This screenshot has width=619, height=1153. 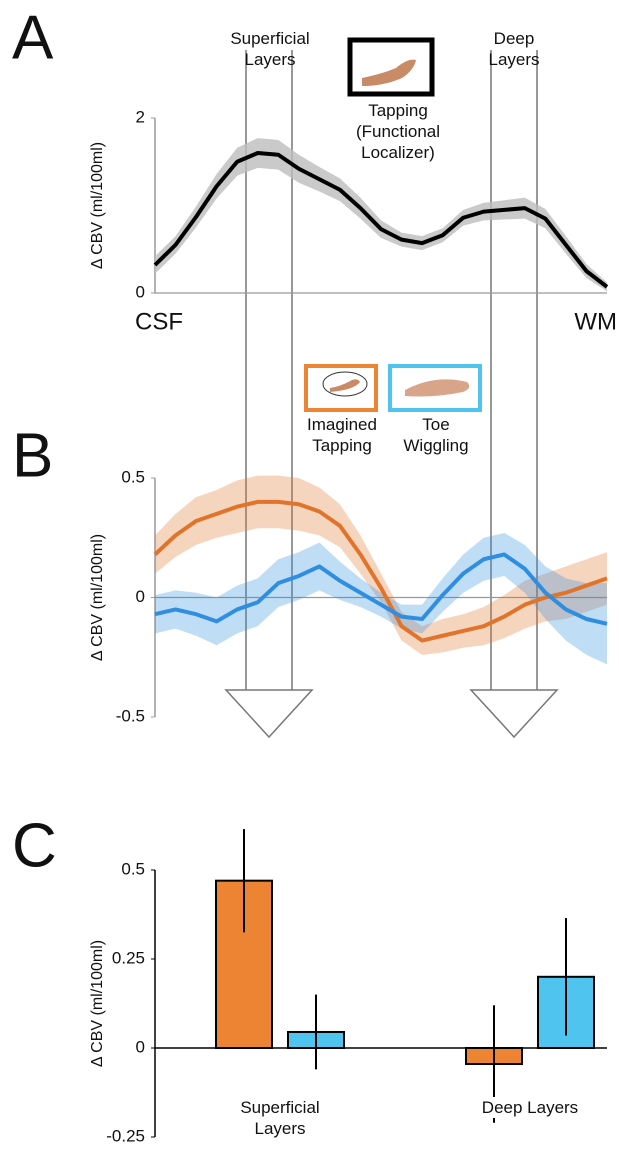 I want to click on annotation: Superficial Layers, so click(x=270, y=49).